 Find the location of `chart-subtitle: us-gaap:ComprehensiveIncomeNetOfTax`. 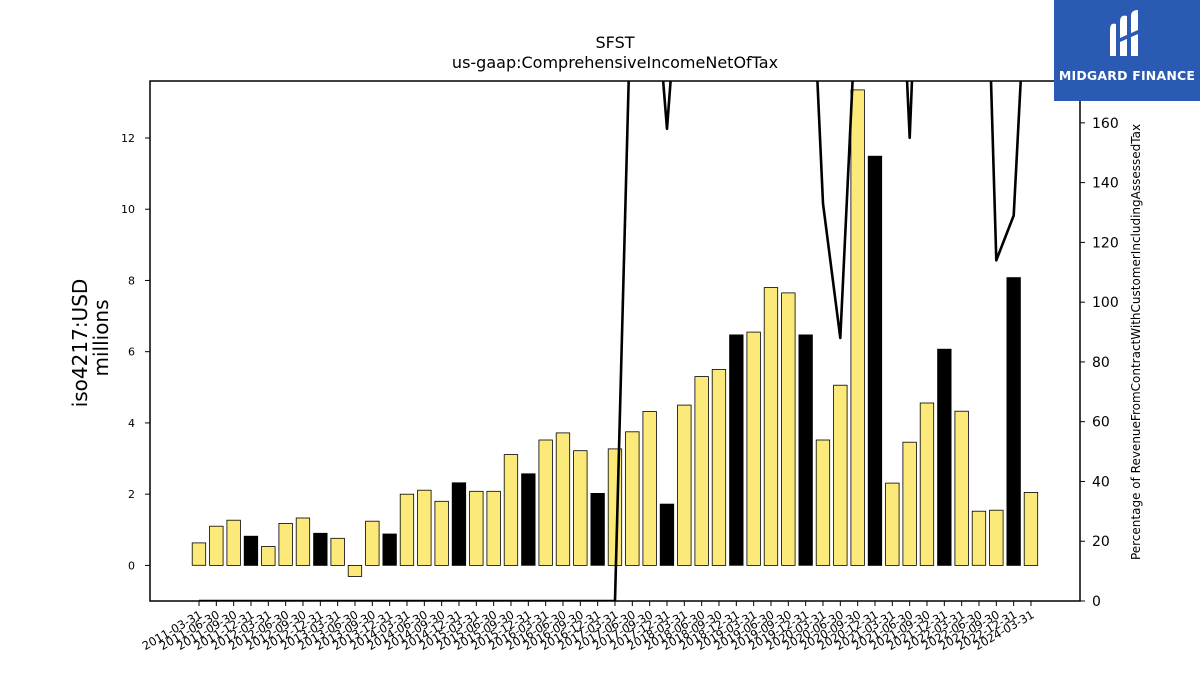

chart-subtitle: us-gaap:ComprehensiveIncomeNetOfTax is located at coordinates (615, 62).